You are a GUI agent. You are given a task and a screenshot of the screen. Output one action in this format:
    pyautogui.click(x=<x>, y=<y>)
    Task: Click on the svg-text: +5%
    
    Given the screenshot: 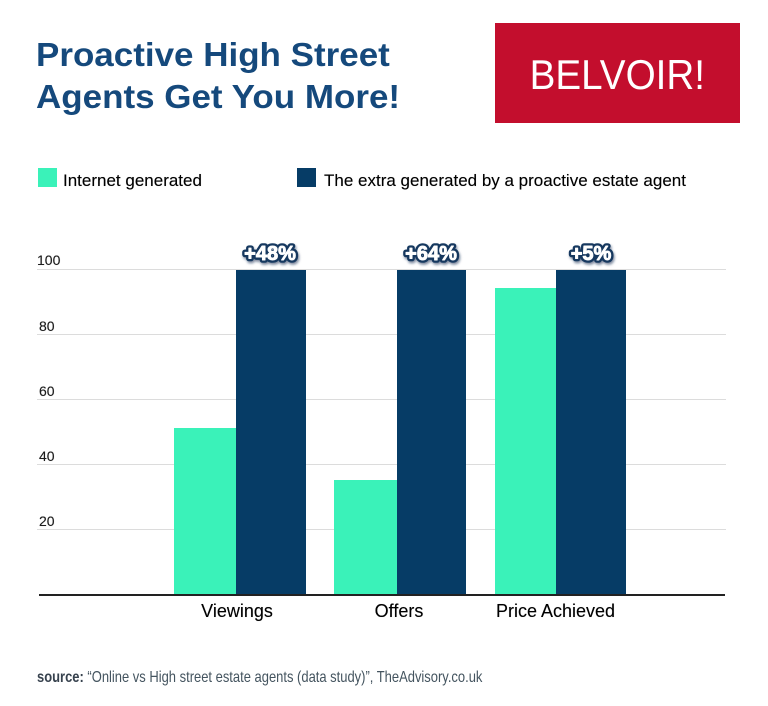 What is the action you would take?
    pyautogui.click(x=591, y=254)
    